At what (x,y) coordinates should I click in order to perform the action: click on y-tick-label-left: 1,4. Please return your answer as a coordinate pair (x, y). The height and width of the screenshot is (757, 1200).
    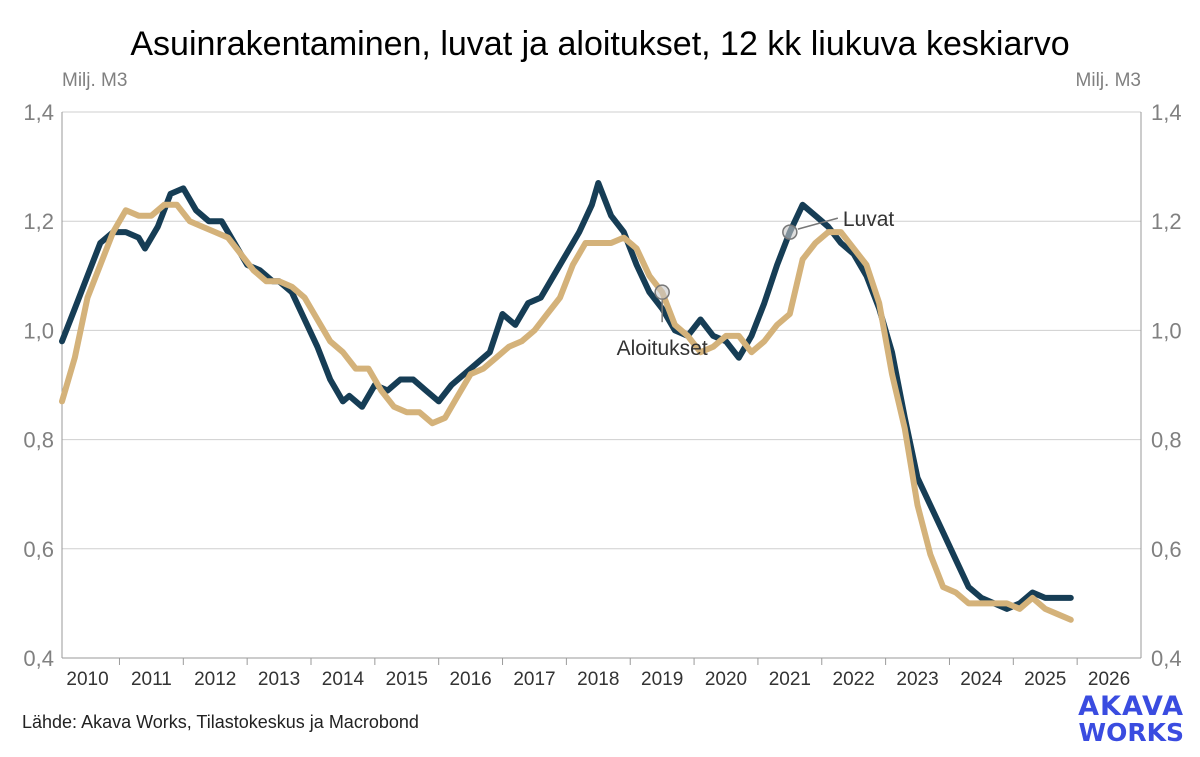
    Looking at the image, I should click on (38, 112).